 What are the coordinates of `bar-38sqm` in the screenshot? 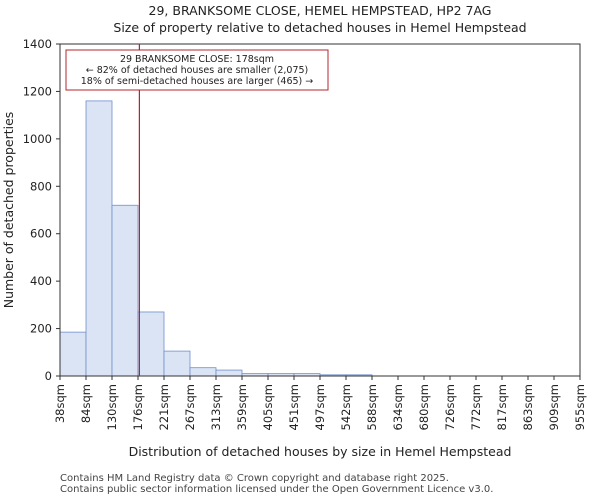 It's located at (73, 354).